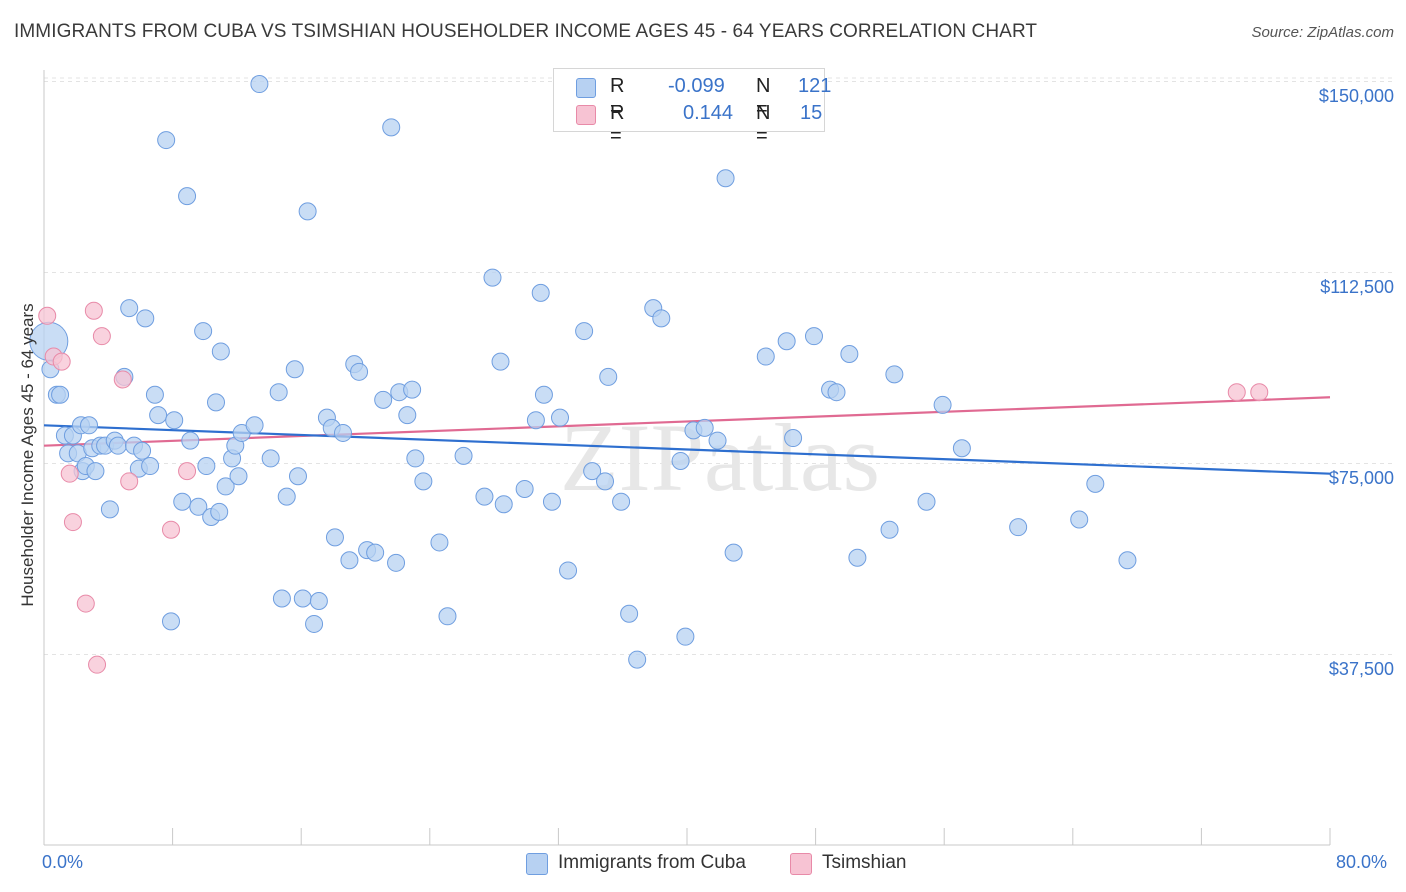 The width and height of the screenshot is (1406, 892). Describe the element at coordinates (1357, 287) in the screenshot. I see `y-tick-112500: $112,500` at that location.